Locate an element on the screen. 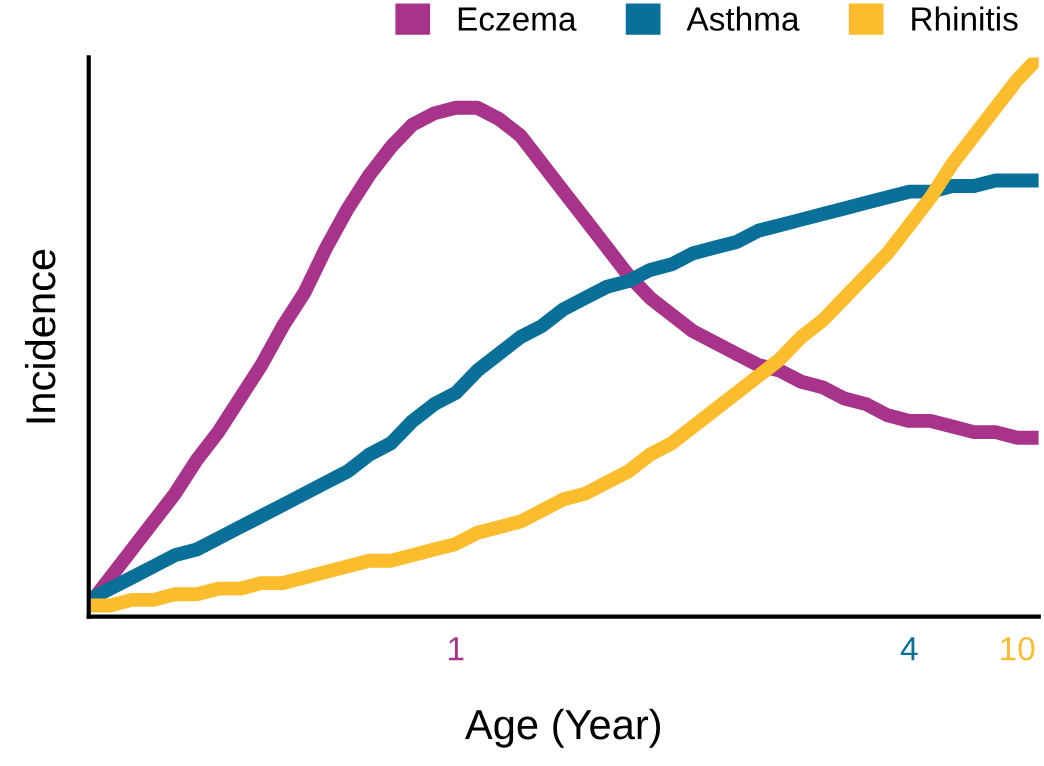 This screenshot has height=766, width=1044. y-axis-title: Incidence is located at coordinates (40, 336).